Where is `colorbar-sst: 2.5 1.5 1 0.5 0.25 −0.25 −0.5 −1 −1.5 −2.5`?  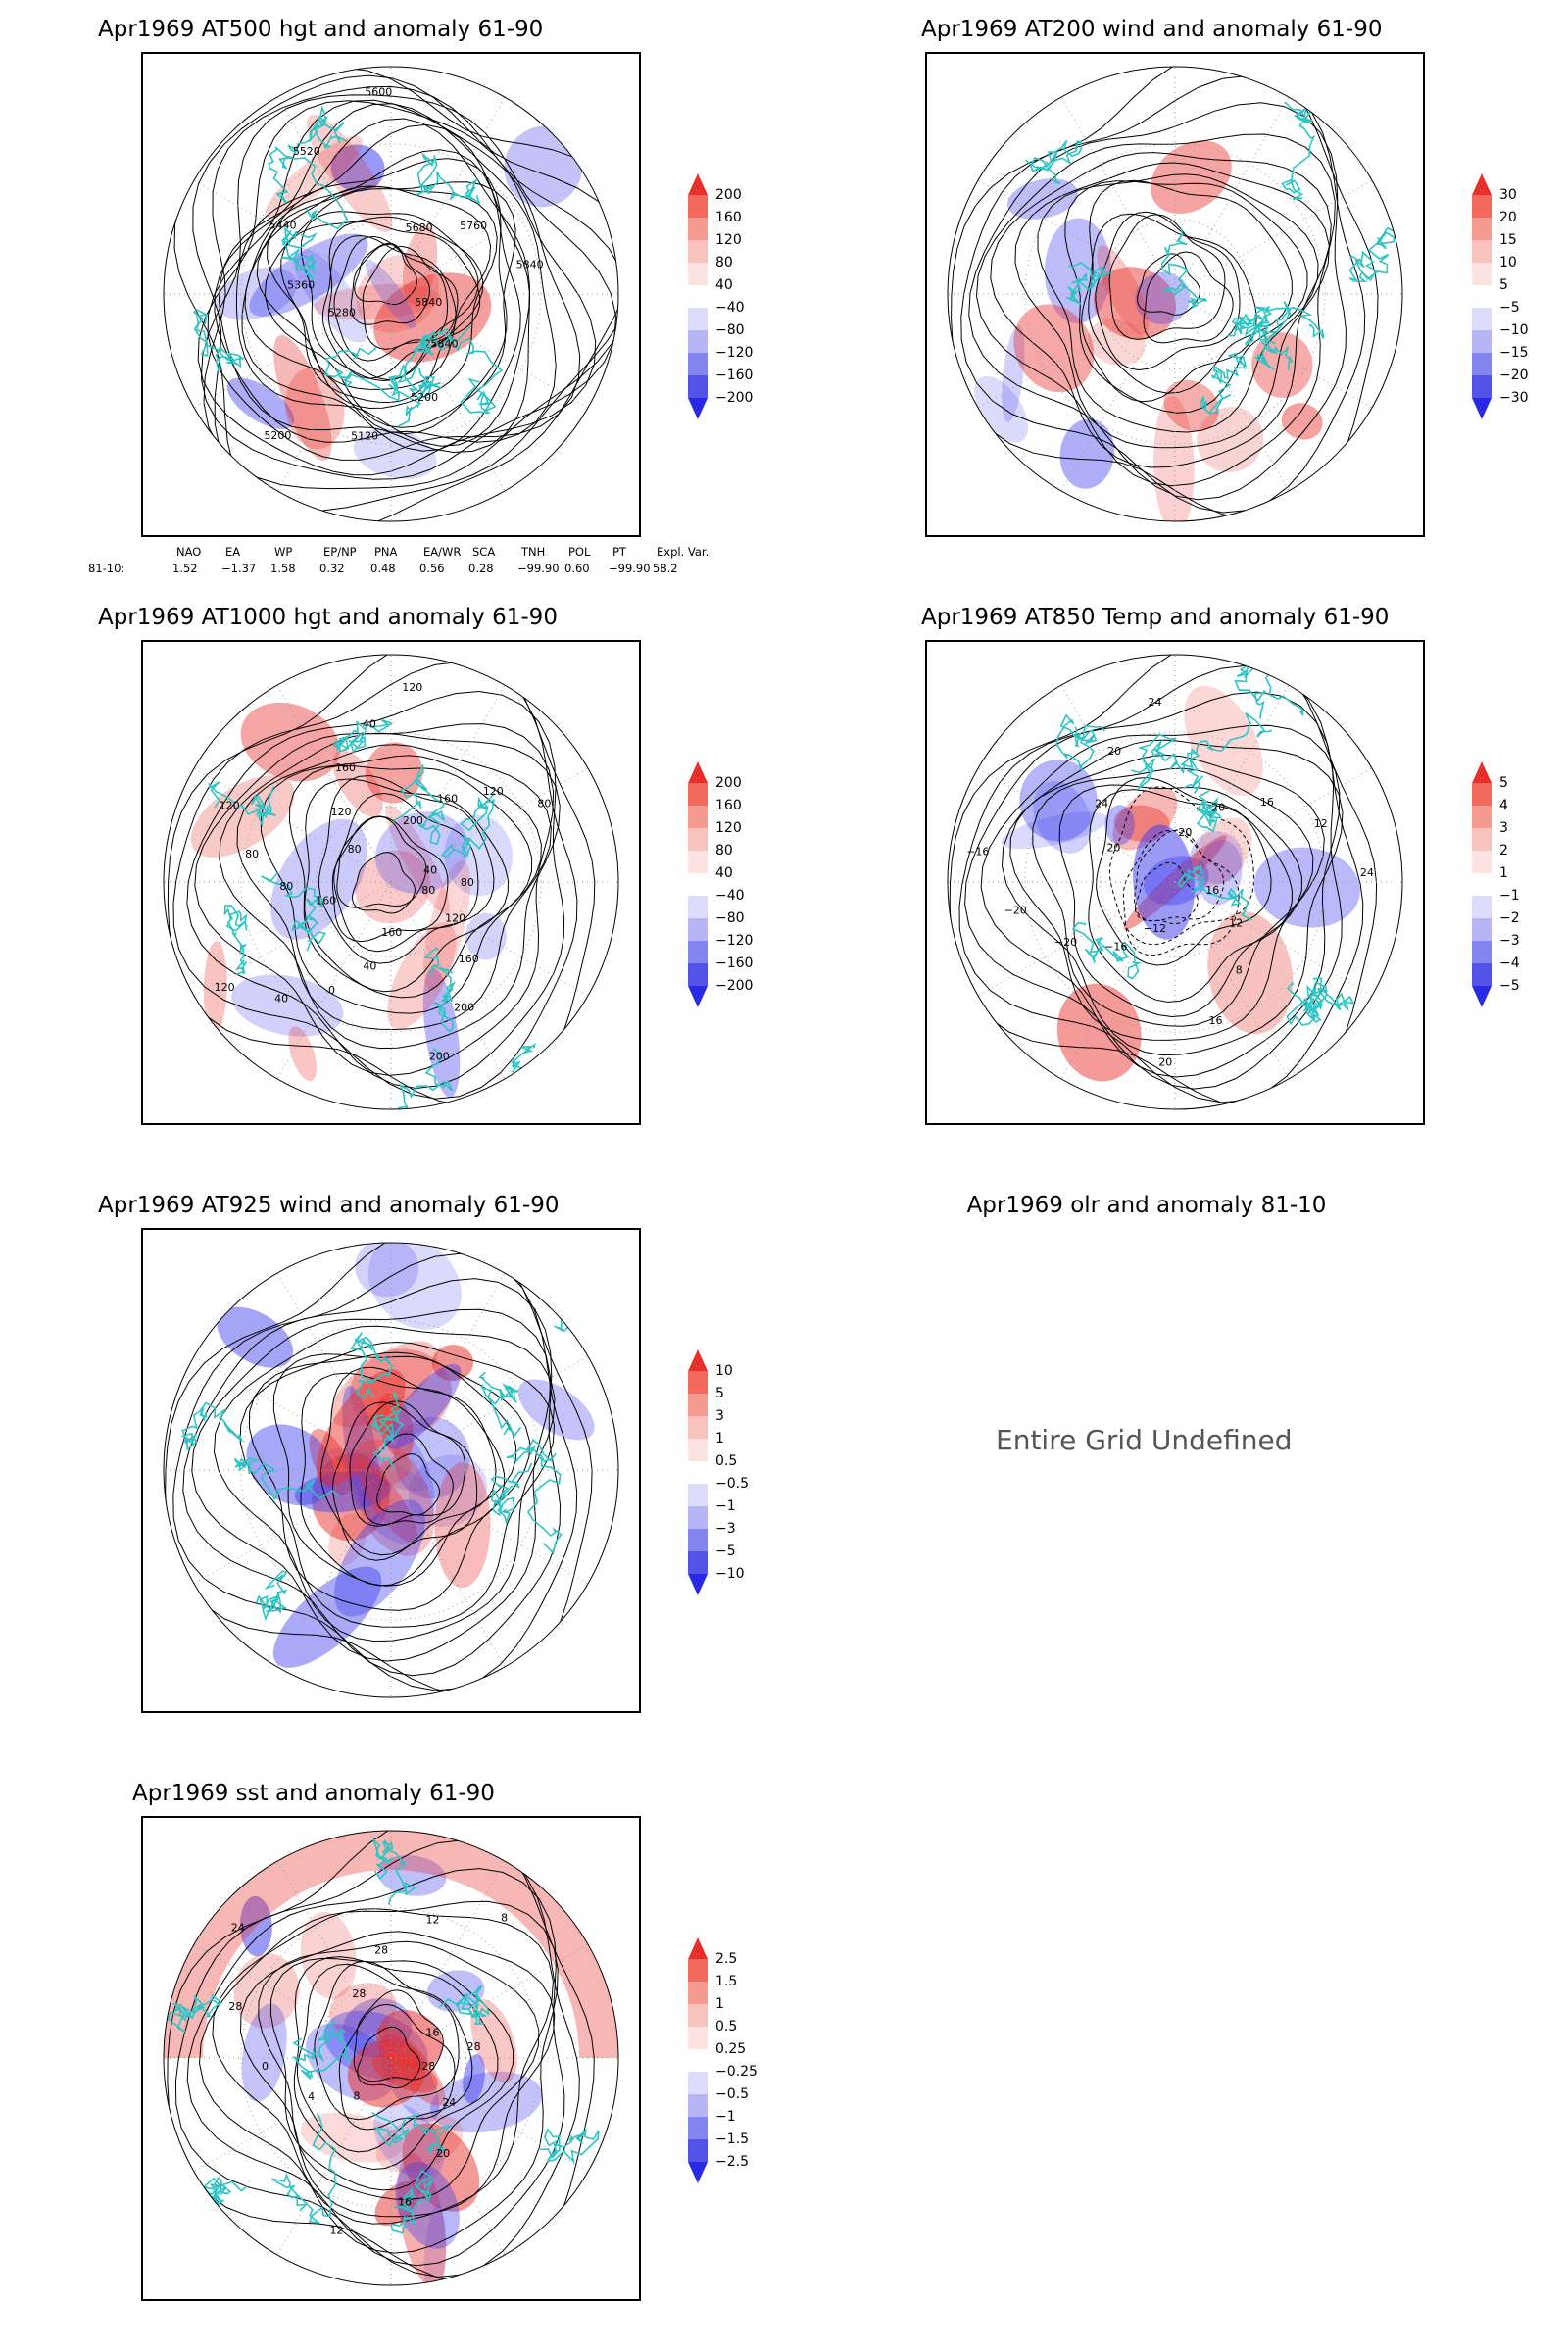
colorbar-sst: 2.5 1.5 1 0.5 0.25 −0.25 −0.5 −1 −1.5 −2.5 is located at coordinates (730, 2072).